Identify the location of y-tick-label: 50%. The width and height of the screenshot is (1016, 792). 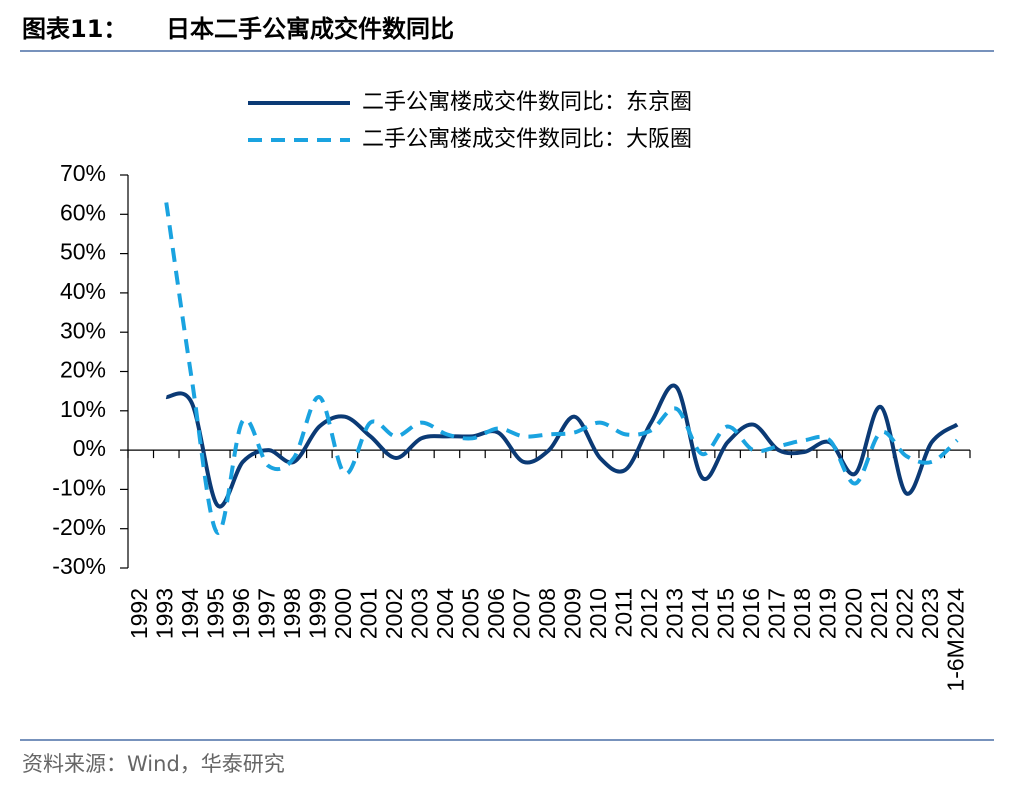
(83, 252).